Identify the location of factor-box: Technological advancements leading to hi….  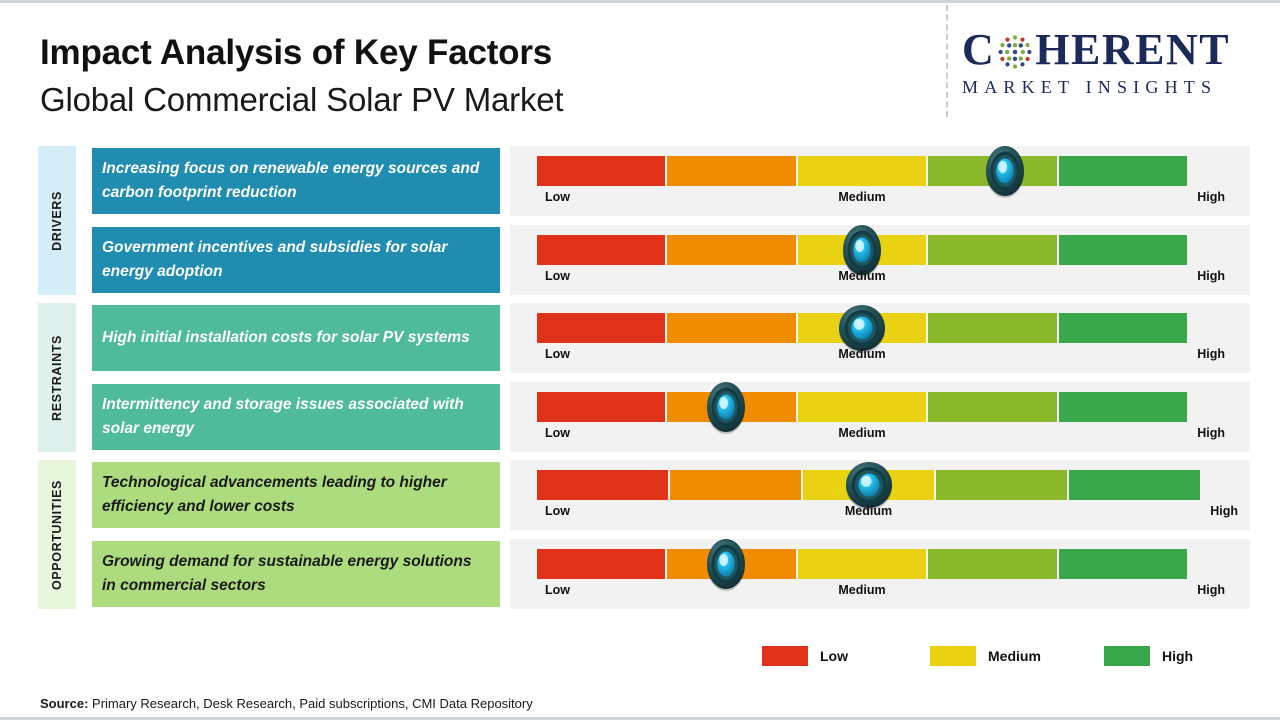
(296, 495).